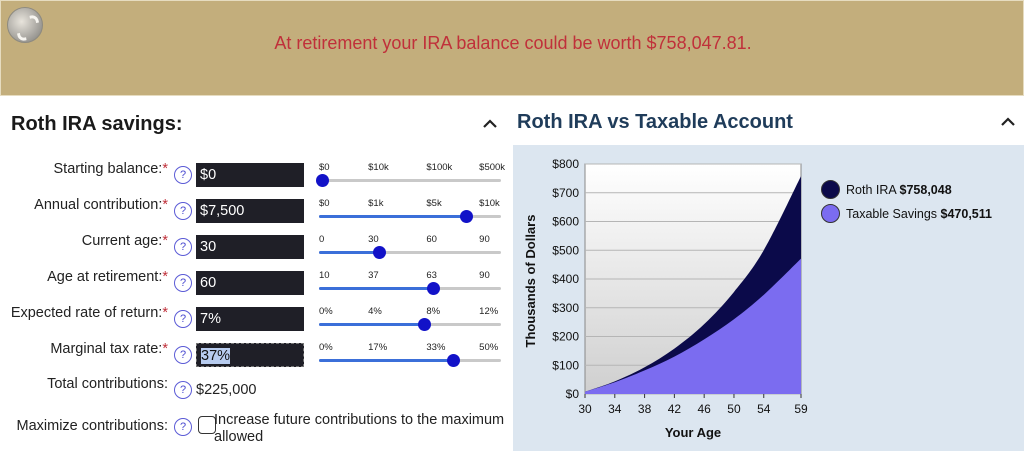  What do you see at coordinates (565, 308) in the screenshot?
I see `y-tick-label: $300` at bounding box center [565, 308].